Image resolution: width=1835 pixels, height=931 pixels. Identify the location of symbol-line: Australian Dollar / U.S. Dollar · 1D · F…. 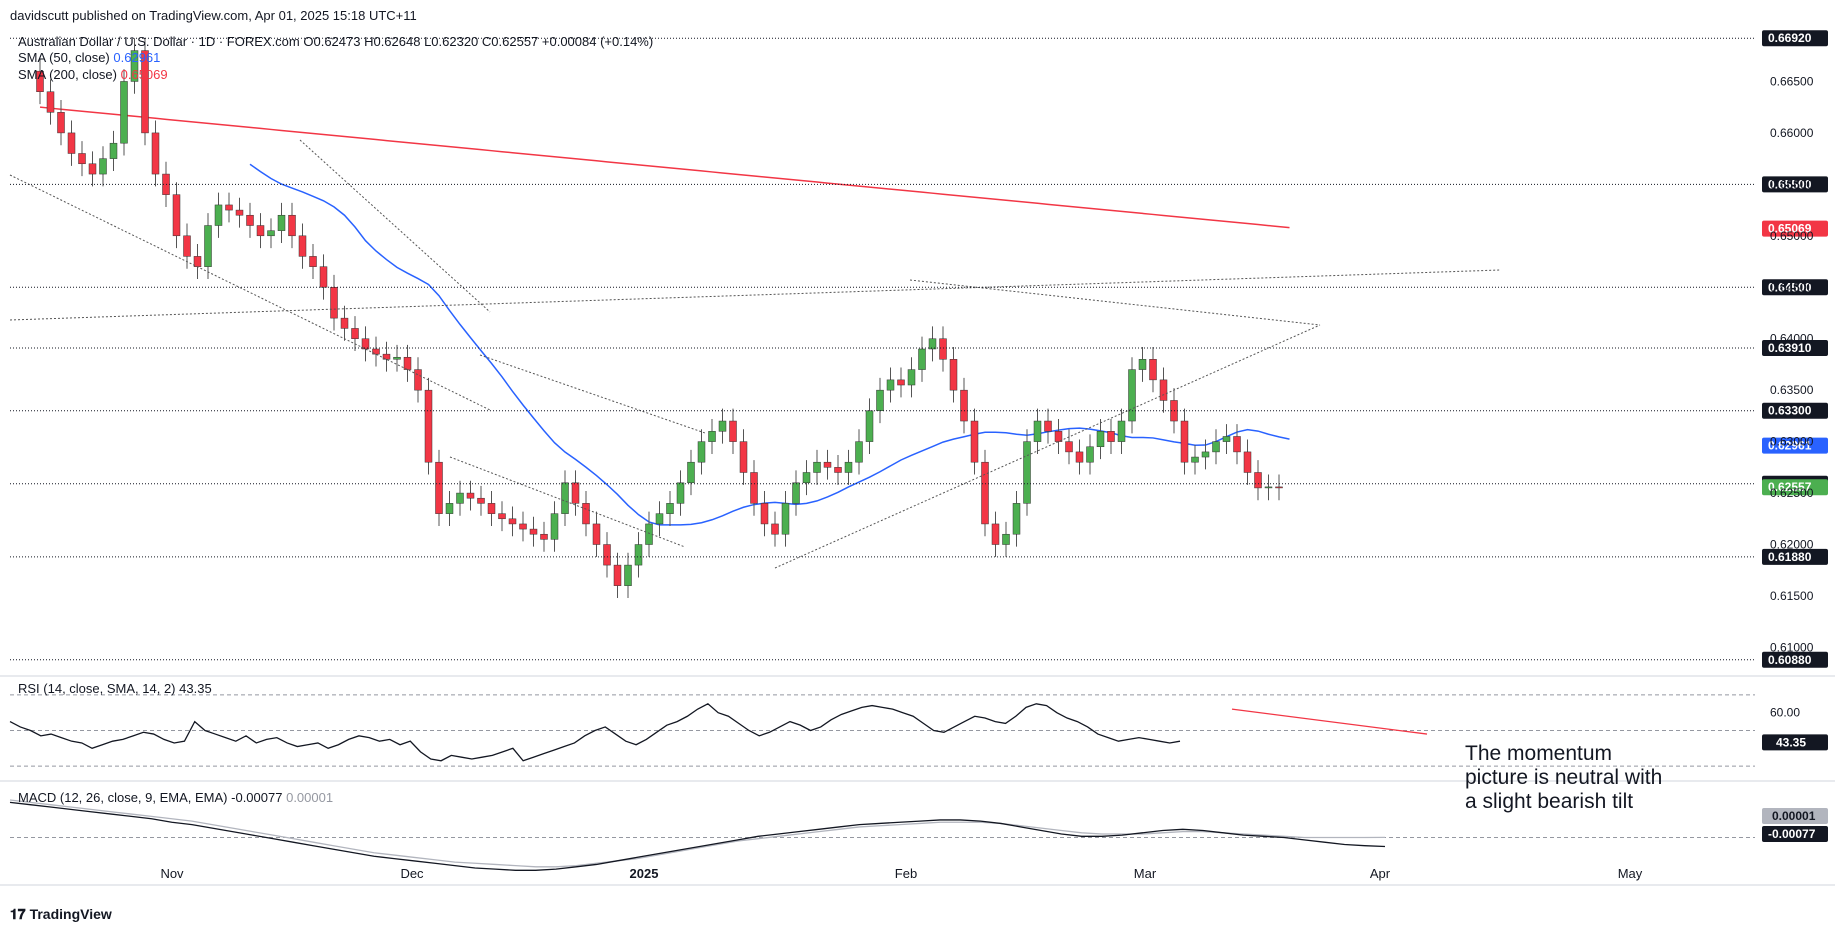
(335, 41).